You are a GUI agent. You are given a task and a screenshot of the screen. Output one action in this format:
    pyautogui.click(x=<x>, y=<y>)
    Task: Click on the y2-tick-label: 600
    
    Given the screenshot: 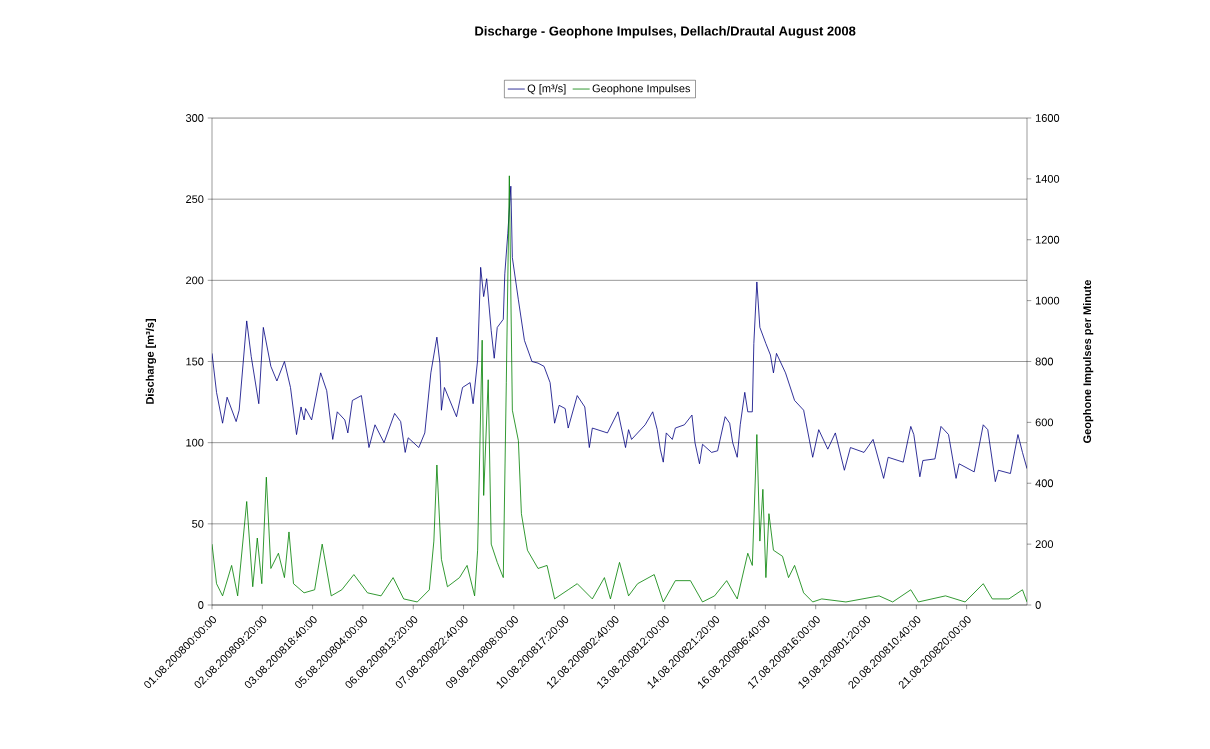 What is the action you would take?
    pyautogui.click(x=1044, y=422)
    